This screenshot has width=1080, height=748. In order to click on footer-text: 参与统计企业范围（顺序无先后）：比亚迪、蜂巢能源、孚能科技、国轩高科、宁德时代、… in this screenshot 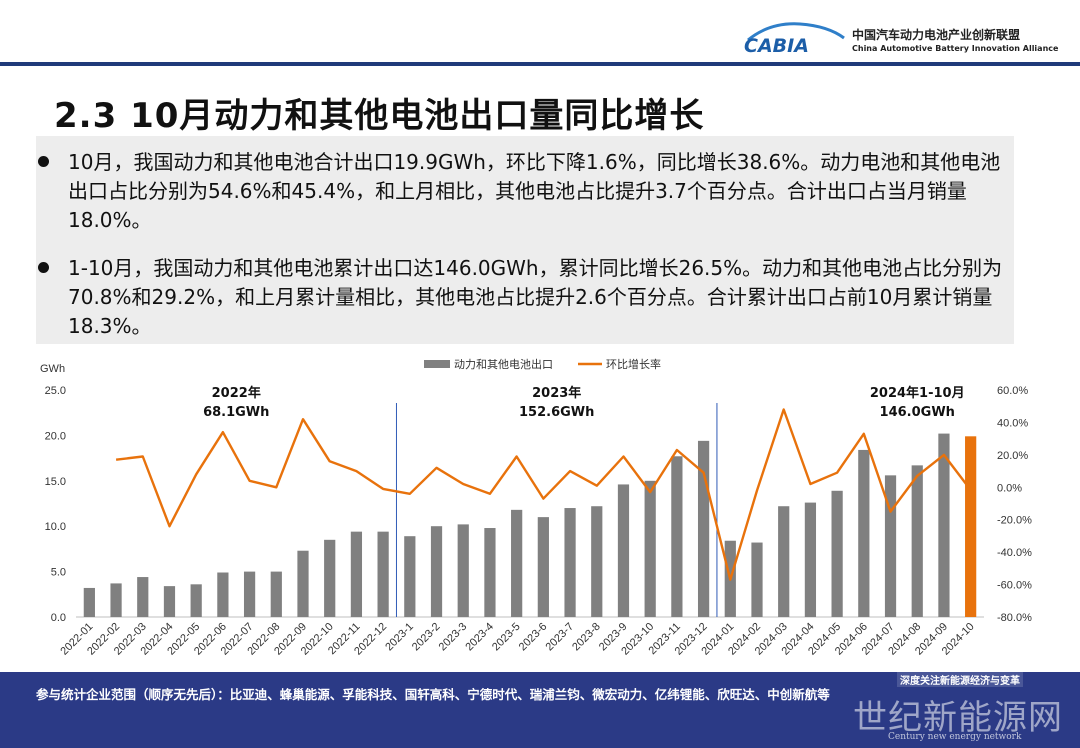, I will do `click(433, 694)`.